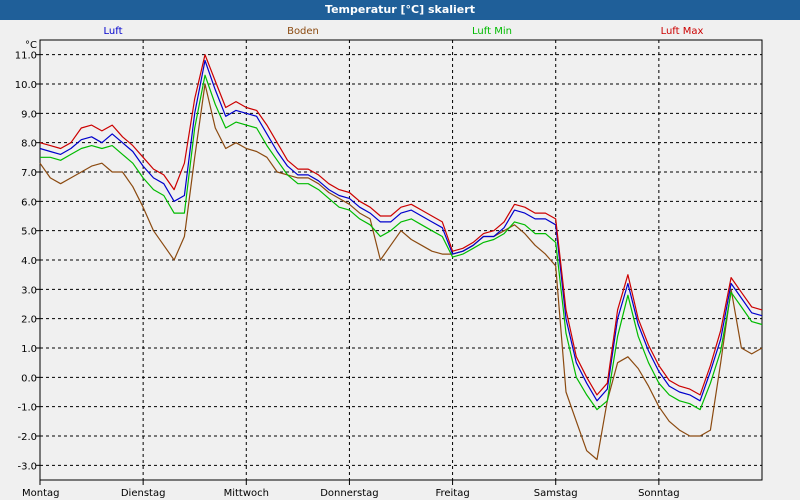  I want to click on y-tick-label: 11.0, so click(26, 56).